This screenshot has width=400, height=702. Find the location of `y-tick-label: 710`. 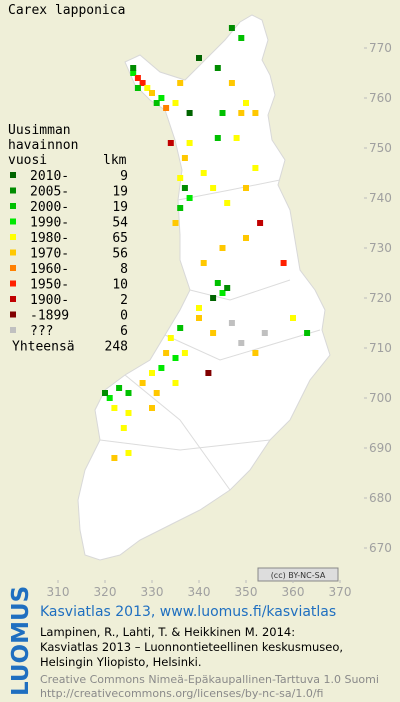

y-tick-label: 710 is located at coordinates (380, 348).